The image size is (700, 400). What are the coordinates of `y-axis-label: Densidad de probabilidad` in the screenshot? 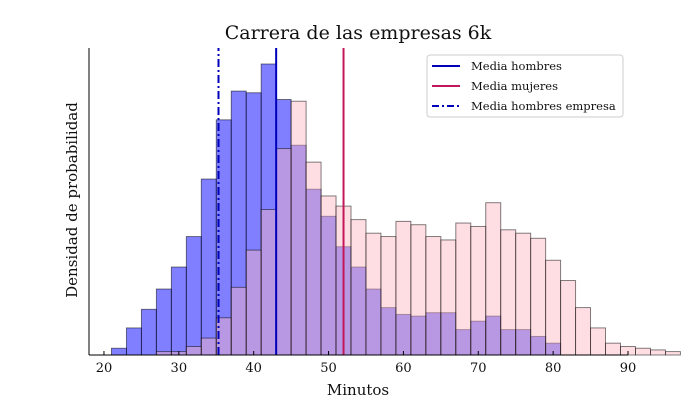 It's located at (72, 200).